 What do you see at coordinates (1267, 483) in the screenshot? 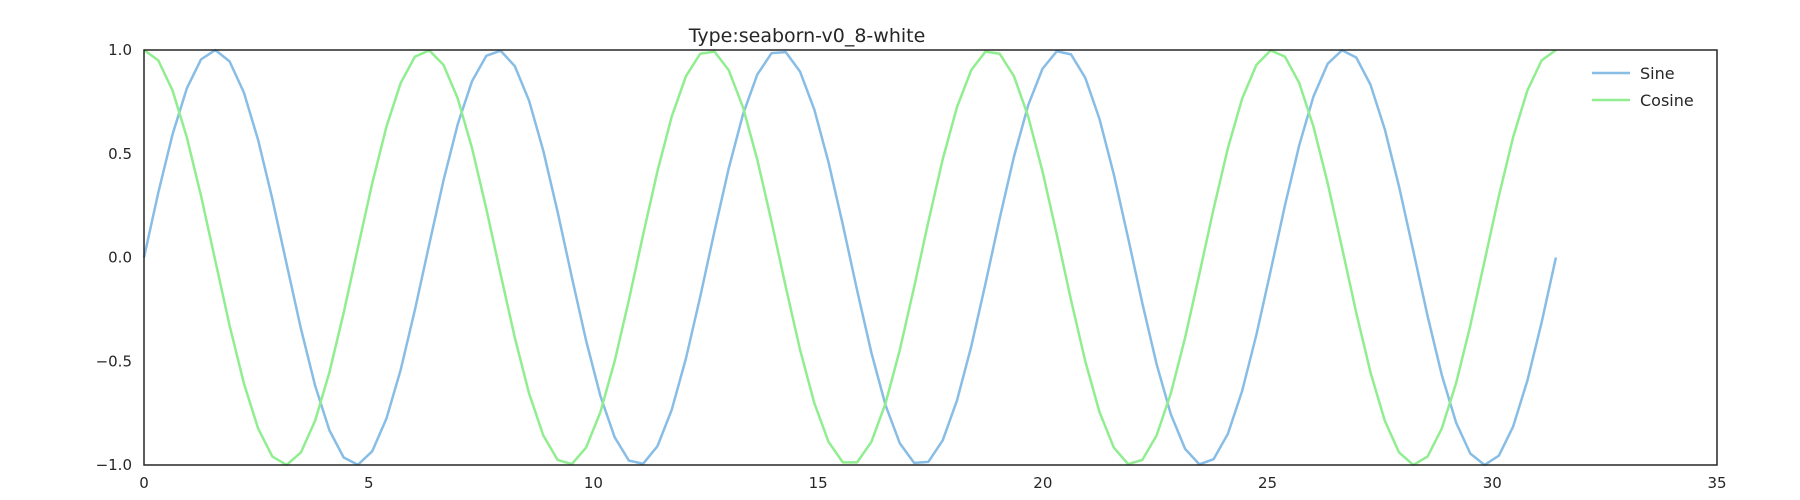
I see `x-tick-label: 25` at bounding box center [1267, 483].